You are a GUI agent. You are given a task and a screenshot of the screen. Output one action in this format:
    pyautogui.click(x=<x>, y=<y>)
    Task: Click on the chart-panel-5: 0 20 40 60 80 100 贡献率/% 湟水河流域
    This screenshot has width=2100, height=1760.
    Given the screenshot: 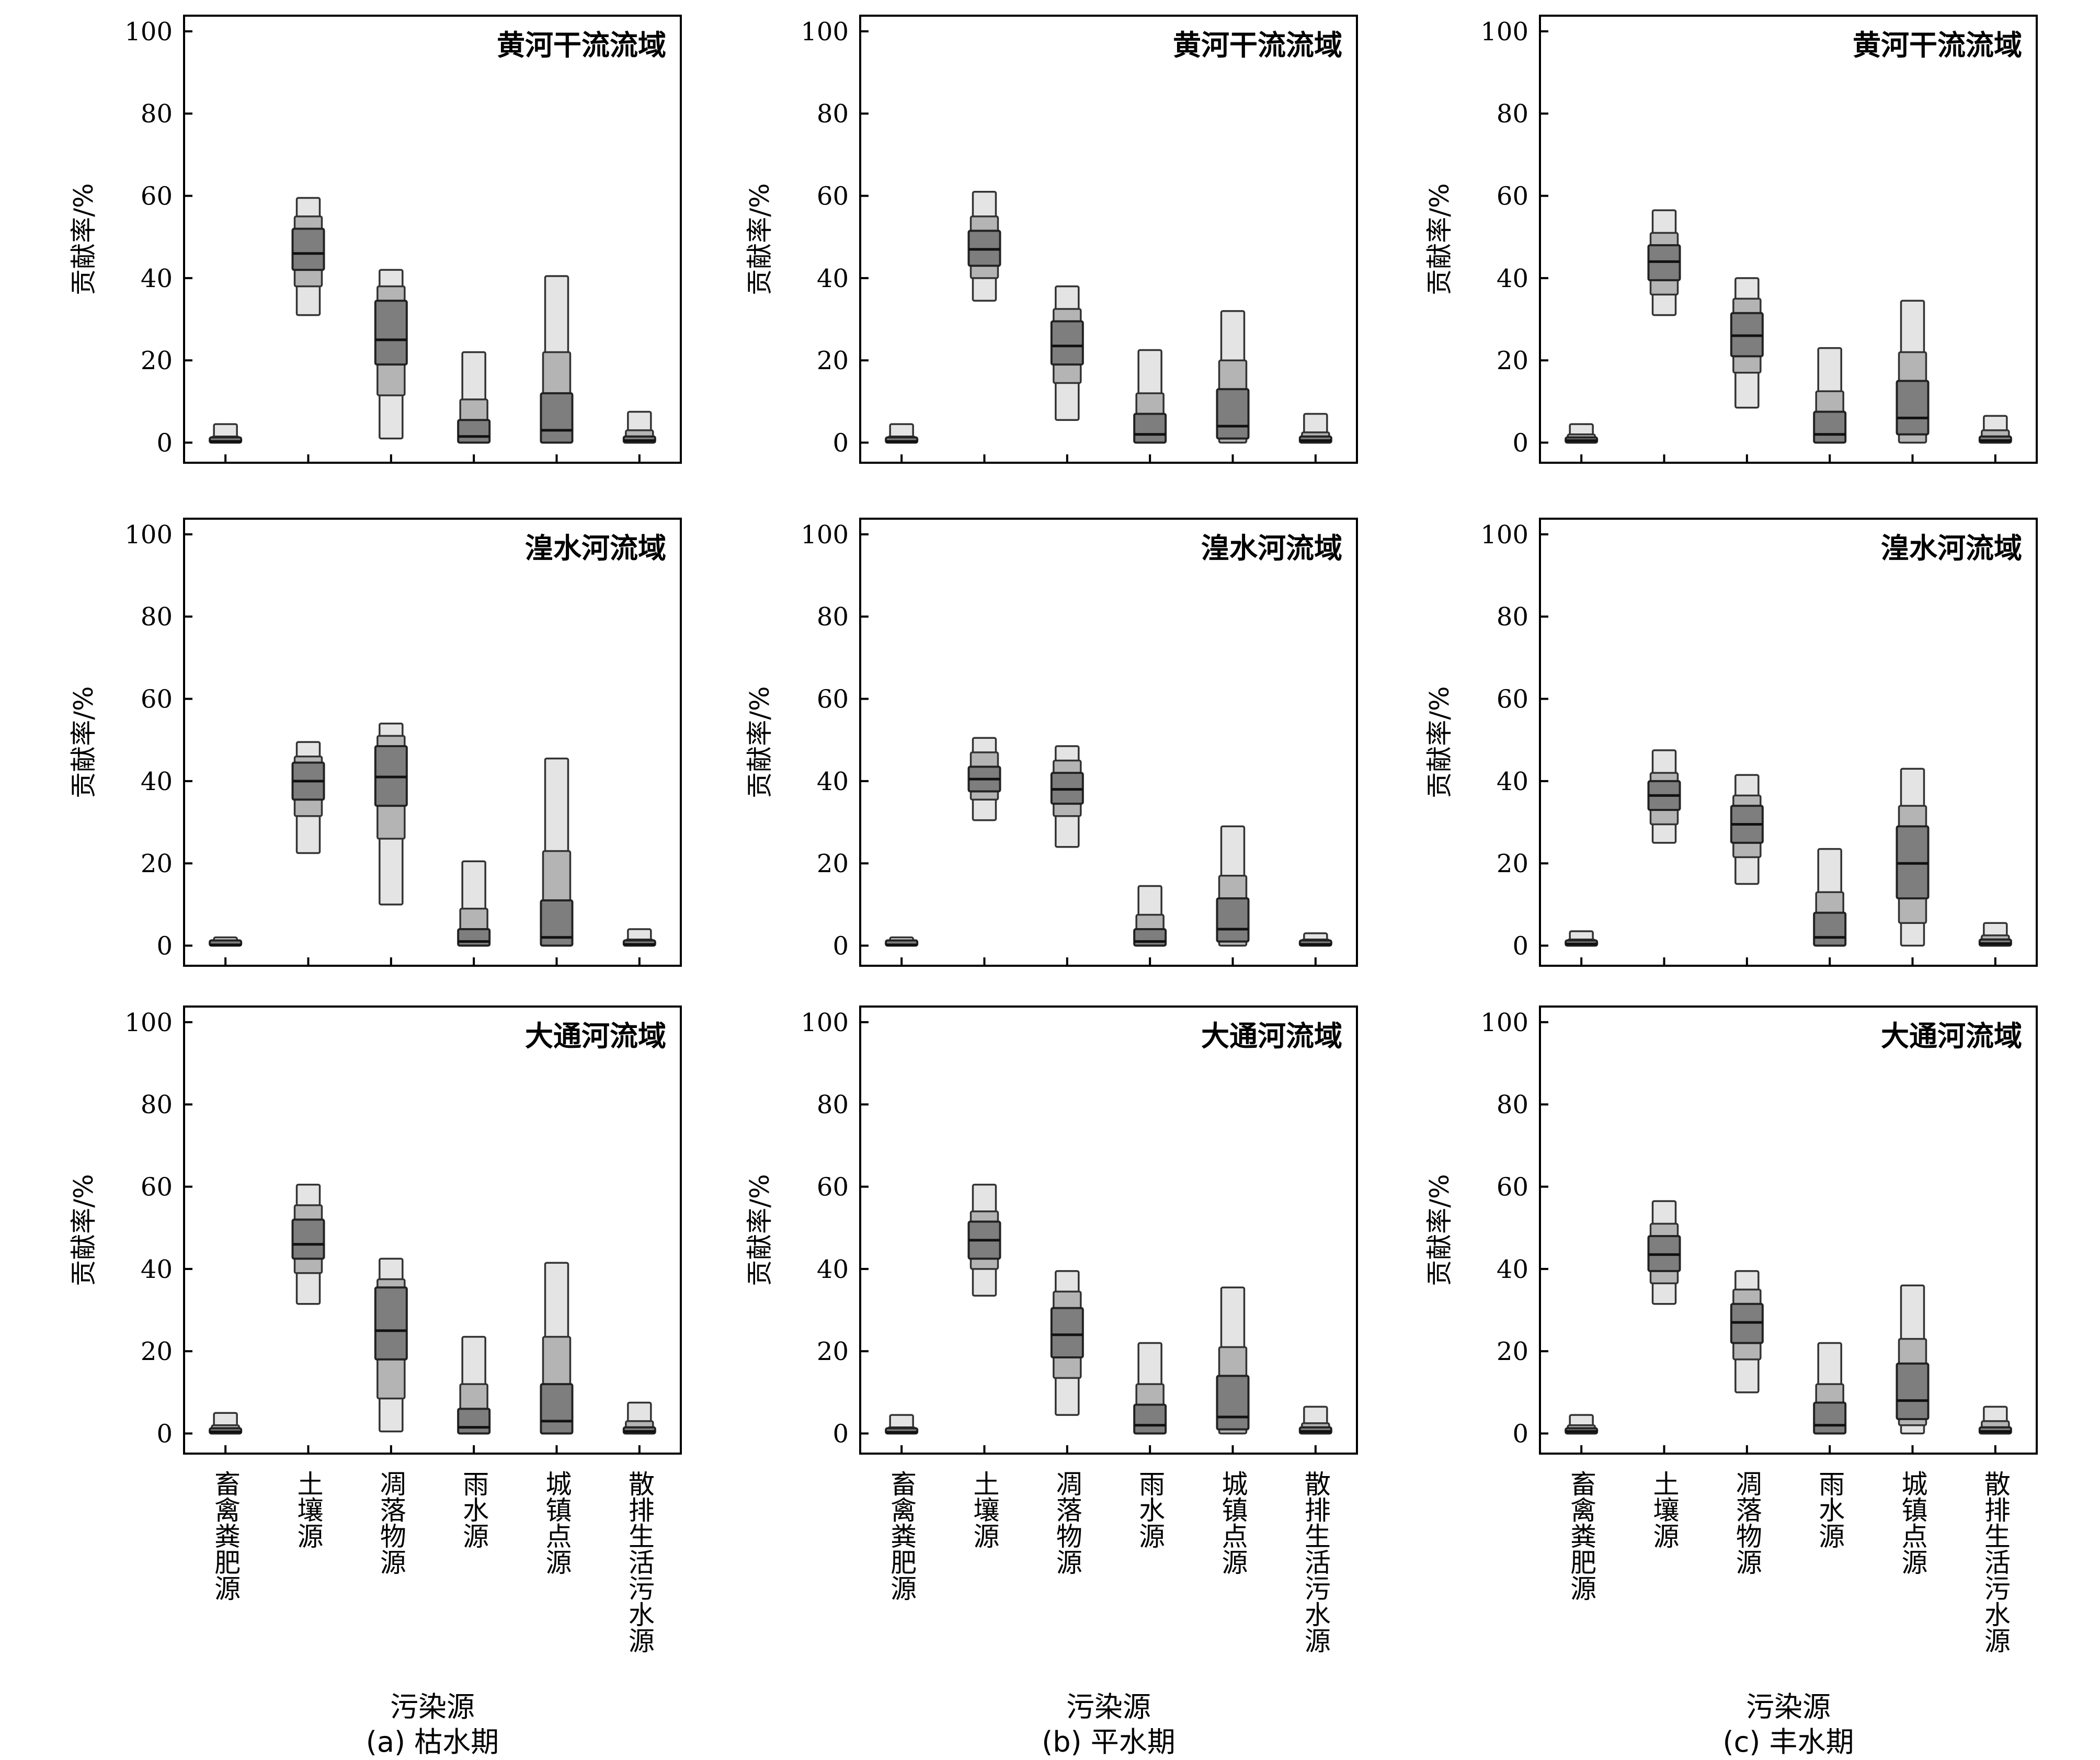 What is the action you would take?
    pyautogui.click(x=1051, y=742)
    